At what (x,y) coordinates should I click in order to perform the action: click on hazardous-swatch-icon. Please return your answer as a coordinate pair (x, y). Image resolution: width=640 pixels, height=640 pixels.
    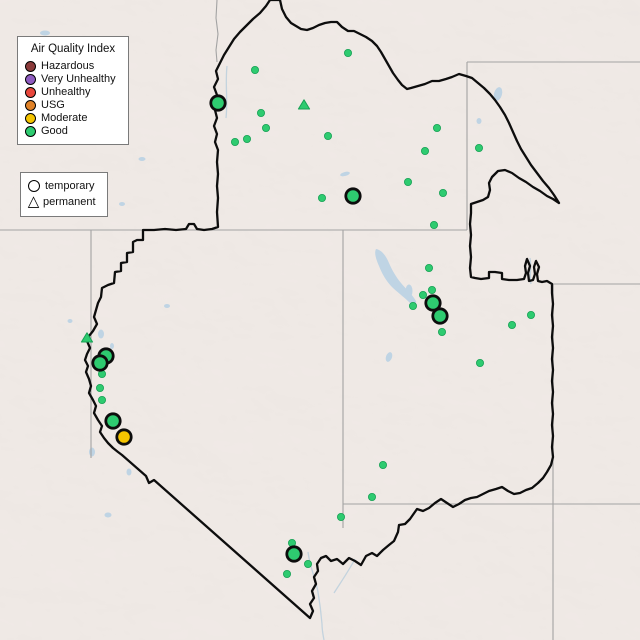
    Looking at the image, I should click on (30, 66).